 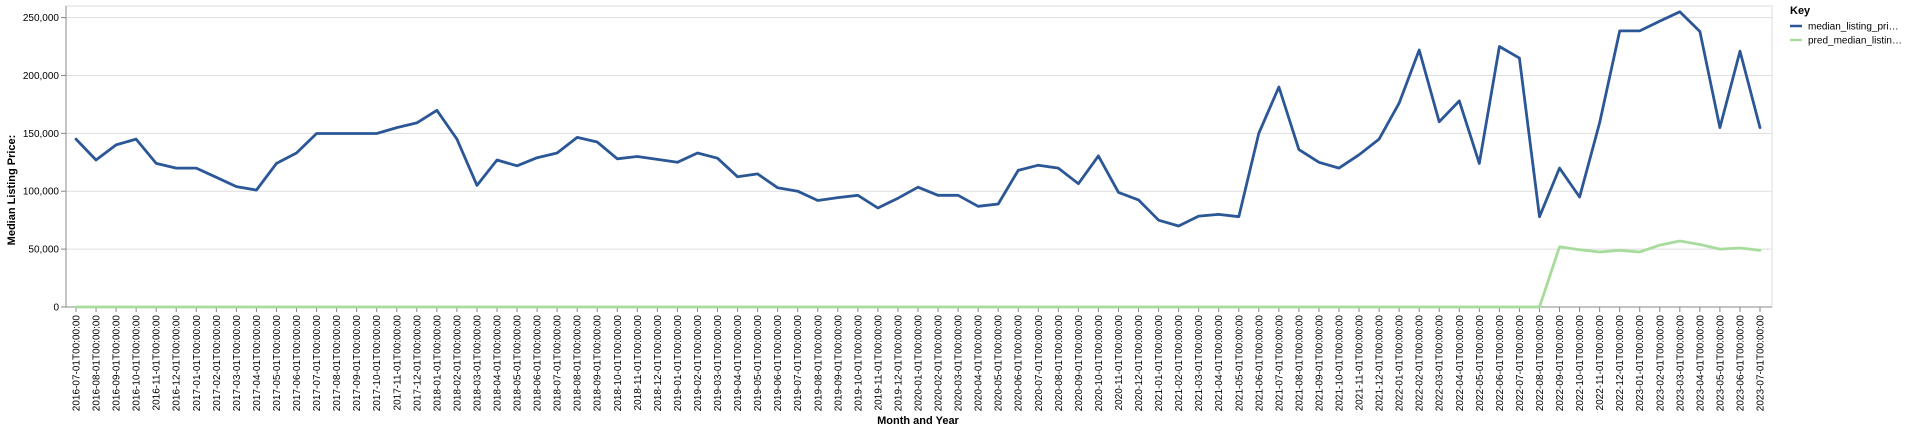 What do you see at coordinates (1159, 363) in the screenshot?
I see `x-tick-label: 2021-01-01T00:00:00` at bounding box center [1159, 363].